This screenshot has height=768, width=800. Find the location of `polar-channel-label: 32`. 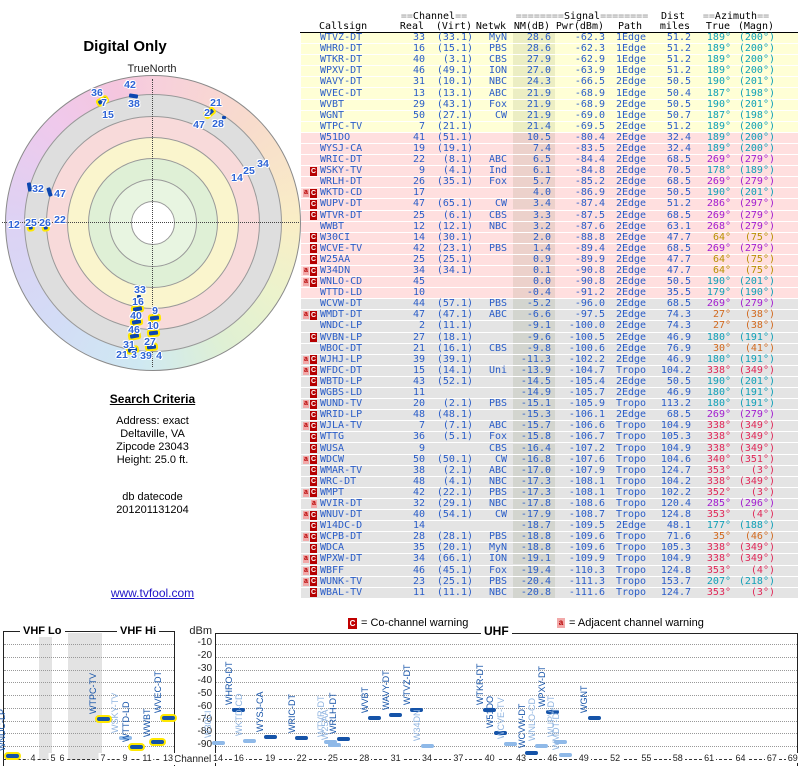

polar-channel-label: 32 is located at coordinates (38, 189).